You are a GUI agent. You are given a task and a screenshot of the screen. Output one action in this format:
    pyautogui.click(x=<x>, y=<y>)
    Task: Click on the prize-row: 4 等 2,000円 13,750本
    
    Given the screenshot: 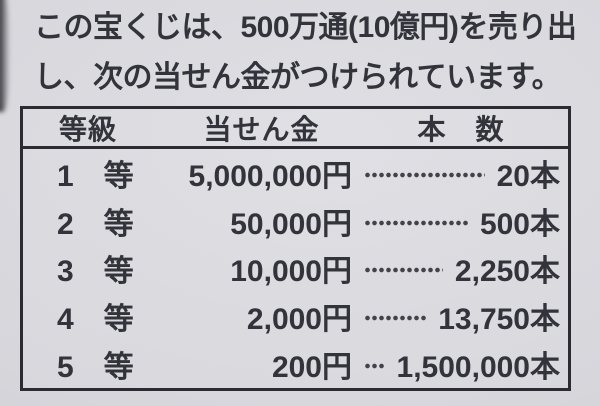 What is the action you would take?
    pyautogui.click(x=295, y=316)
    